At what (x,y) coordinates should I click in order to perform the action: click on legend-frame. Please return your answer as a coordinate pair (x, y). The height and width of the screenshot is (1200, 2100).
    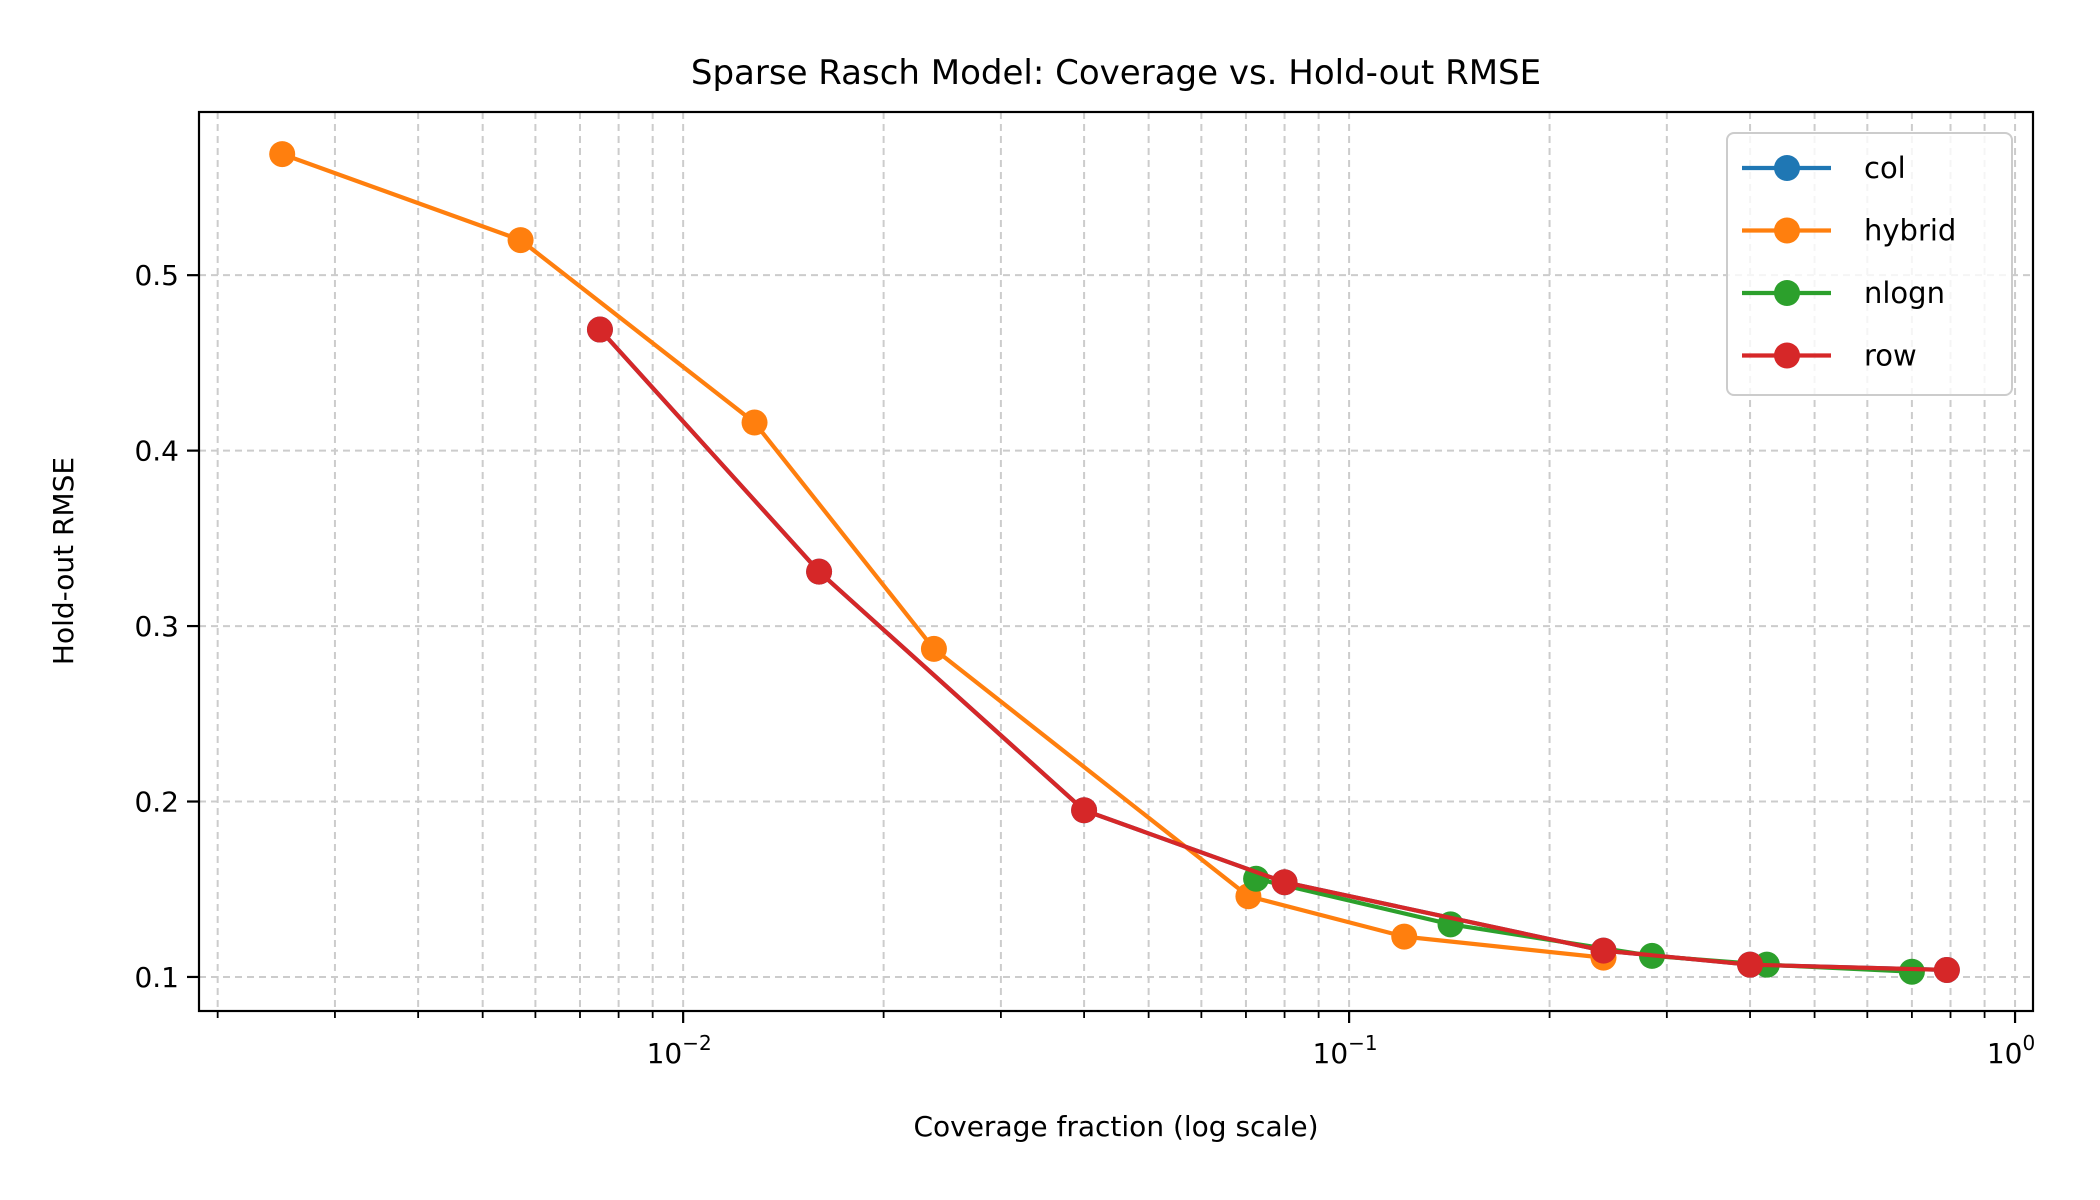
    Looking at the image, I should click on (1869, 264).